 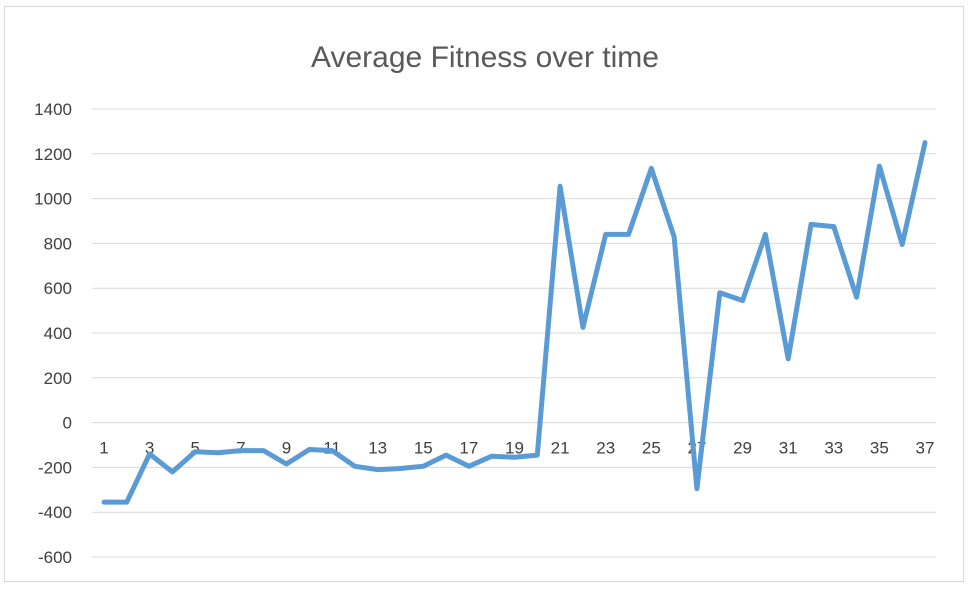 I want to click on x-tick-label: 37, so click(x=925, y=448).